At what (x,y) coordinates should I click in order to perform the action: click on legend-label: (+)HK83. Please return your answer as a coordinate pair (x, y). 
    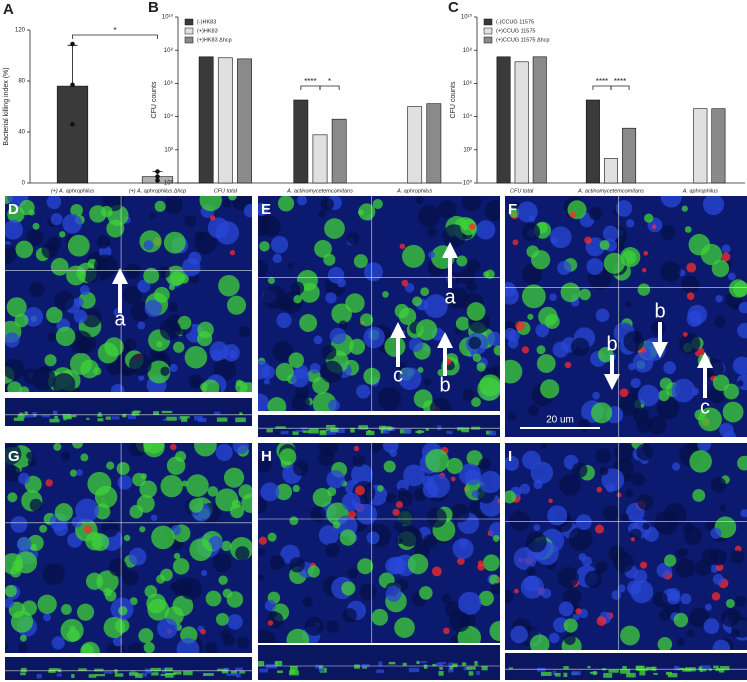
    Looking at the image, I should click on (207, 31).